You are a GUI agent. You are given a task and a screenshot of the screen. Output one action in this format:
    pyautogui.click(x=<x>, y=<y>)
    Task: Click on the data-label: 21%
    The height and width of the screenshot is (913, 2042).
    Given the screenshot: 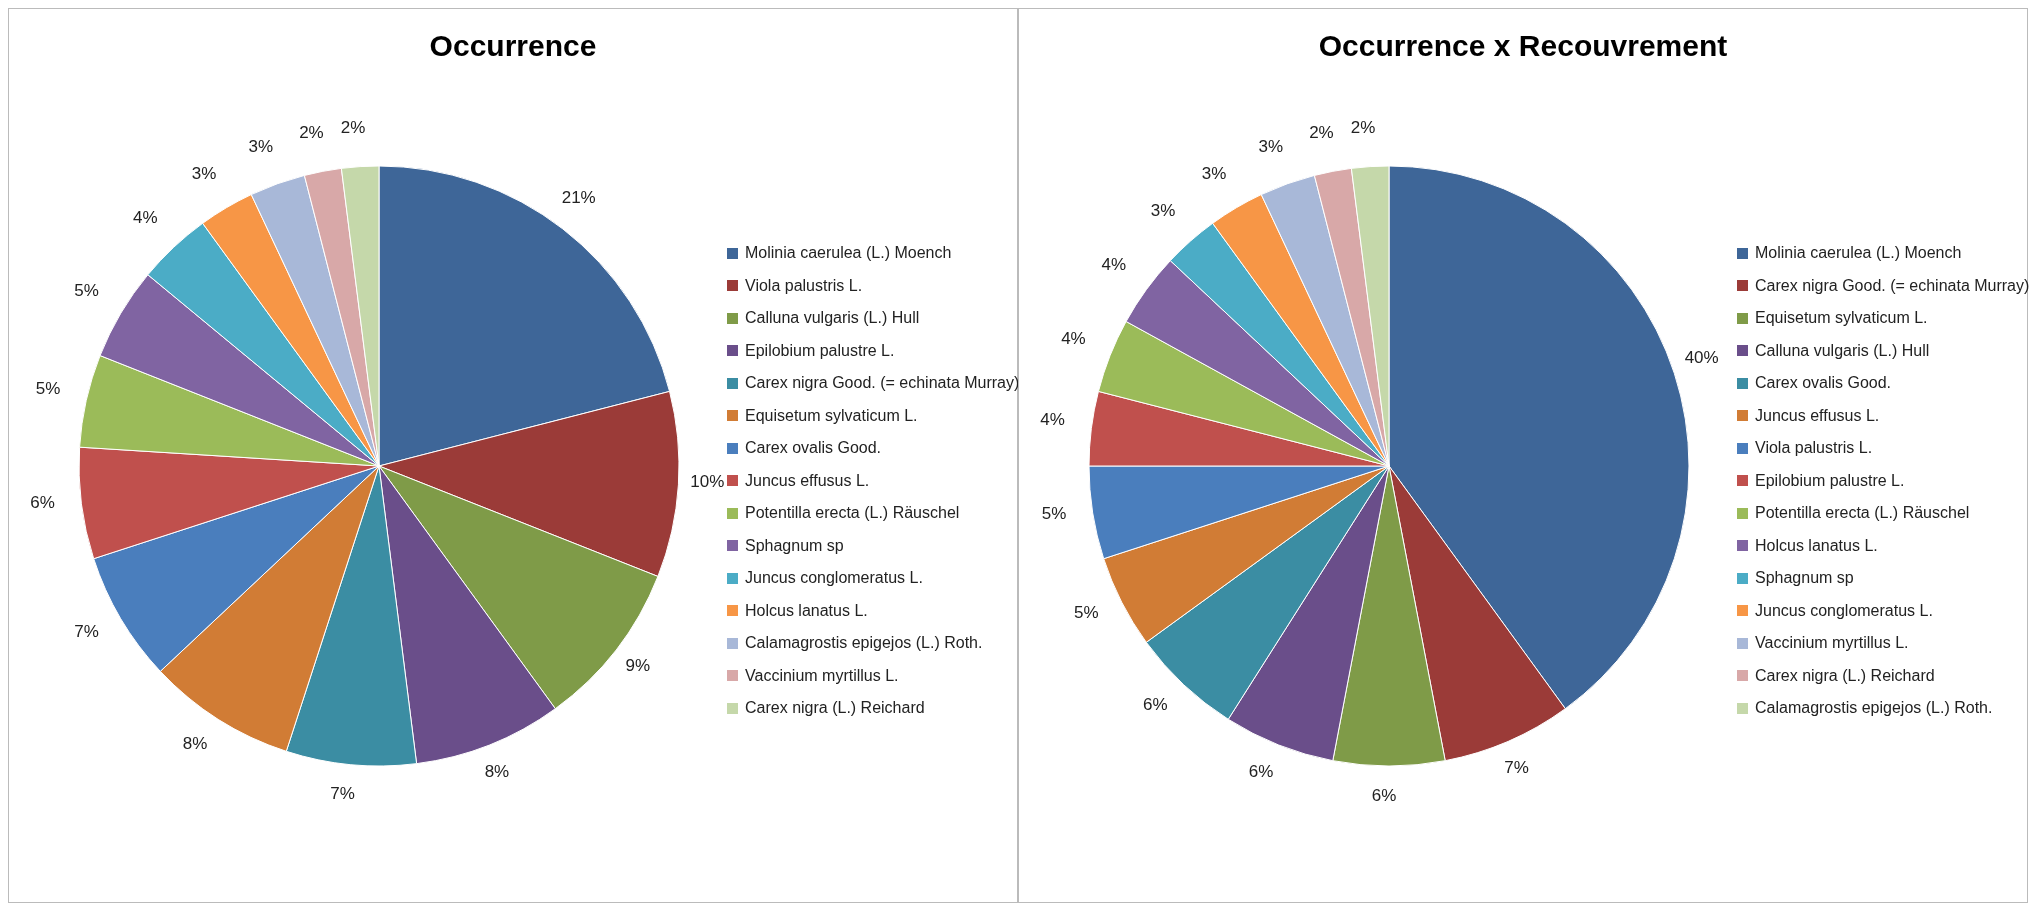 What is the action you would take?
    pyautogui.click(x=578, y=197)
    